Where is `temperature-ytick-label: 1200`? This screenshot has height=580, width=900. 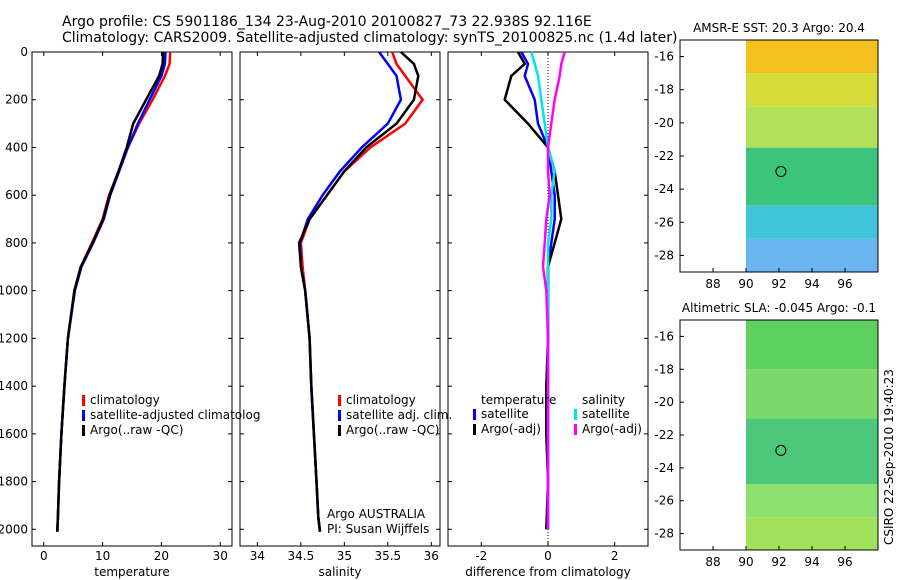
temperature-ytick-label: 1200 is located at coordinates (14, 338).